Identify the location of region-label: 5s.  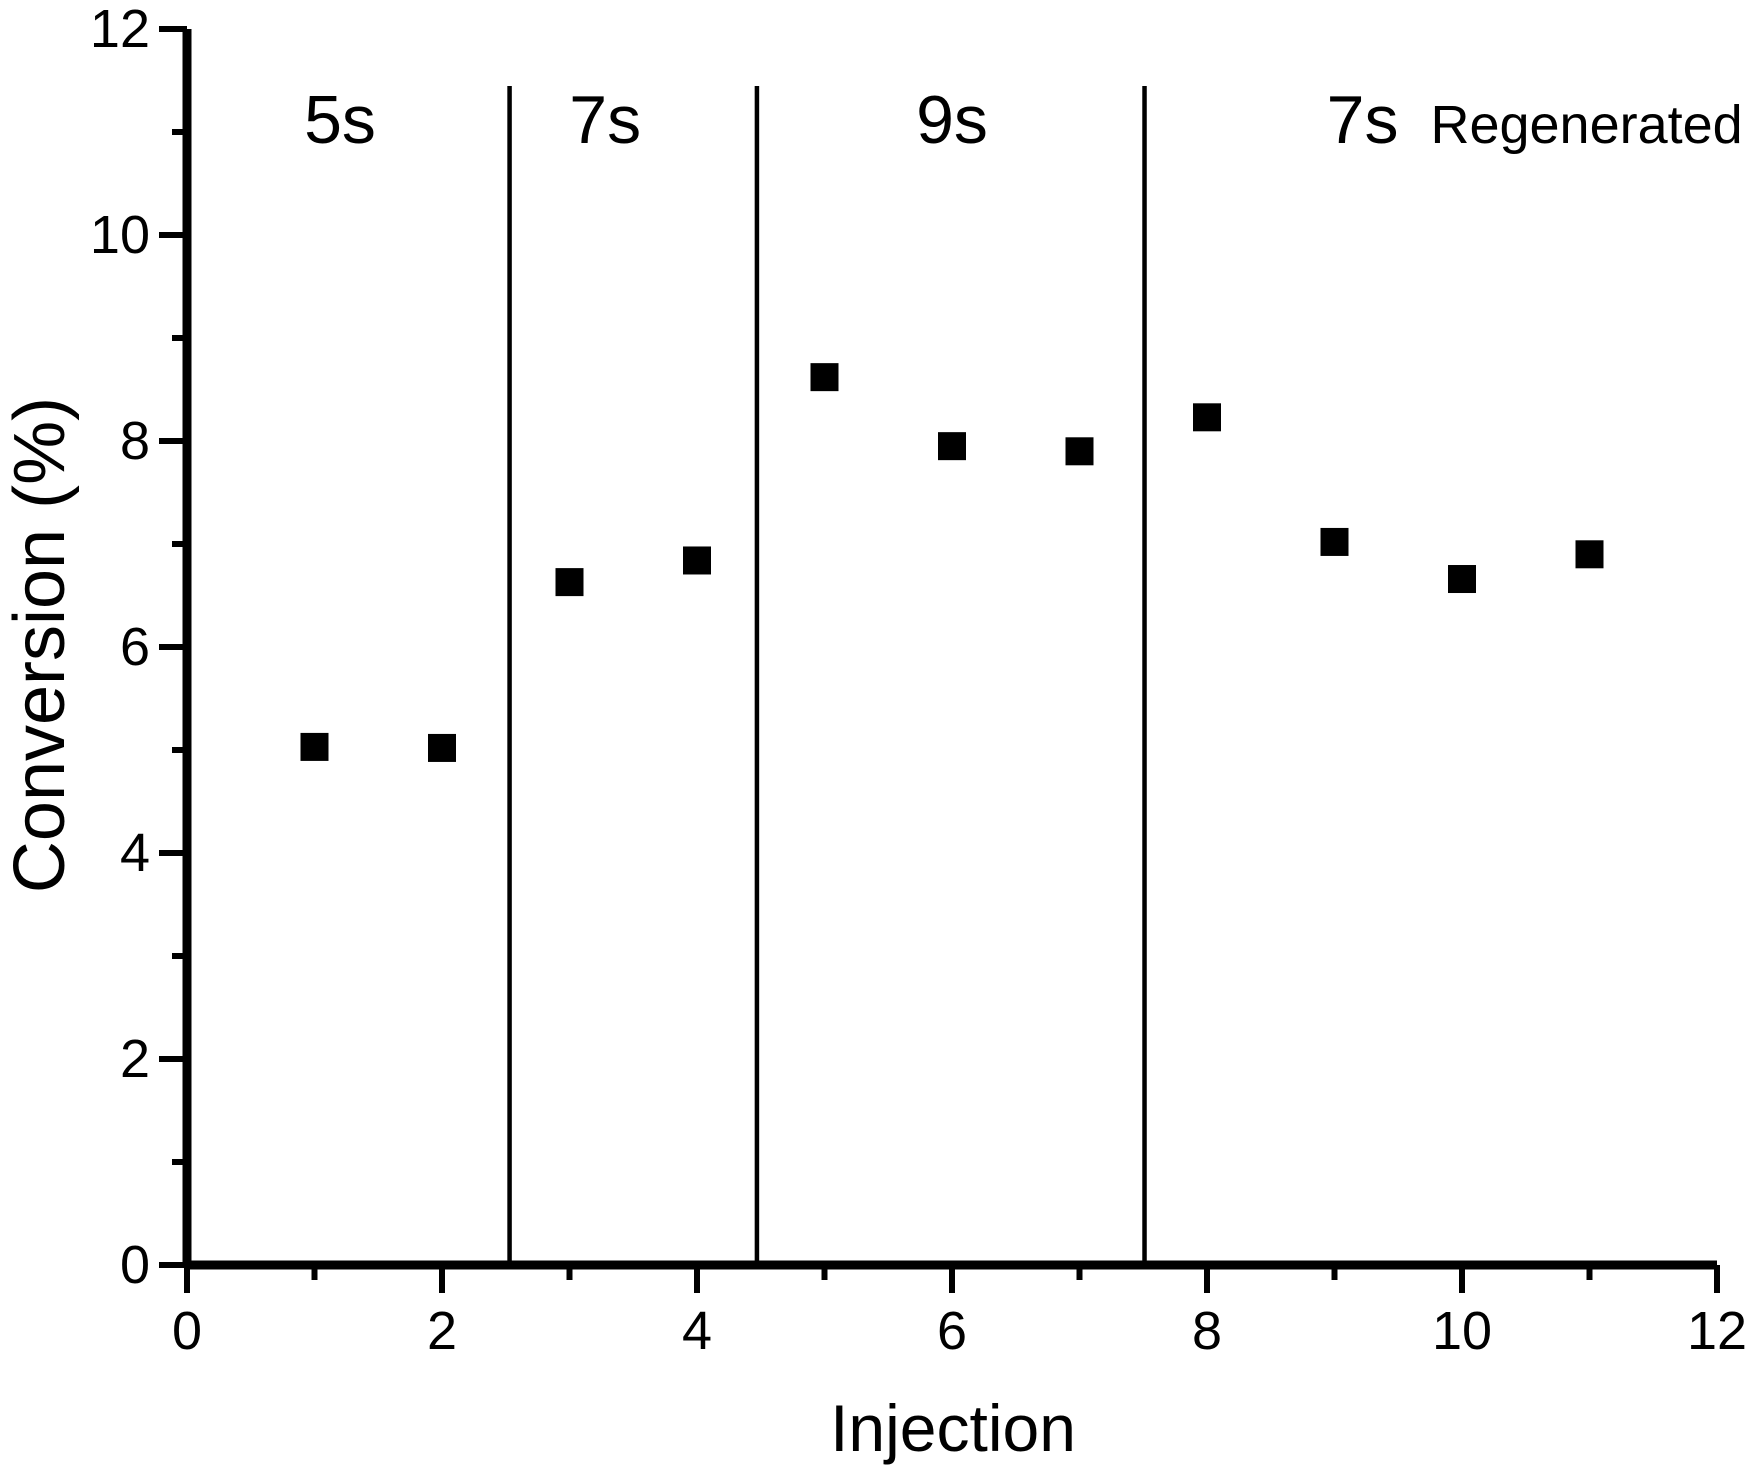
(340, 120).